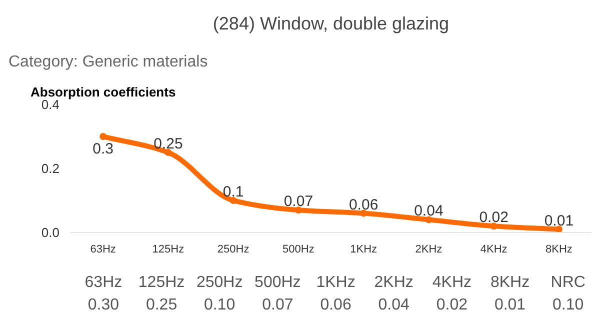  Describe the element at coordinates (50, 104) in the screenshot. I see `y-tick-label: 0.4` at that location.